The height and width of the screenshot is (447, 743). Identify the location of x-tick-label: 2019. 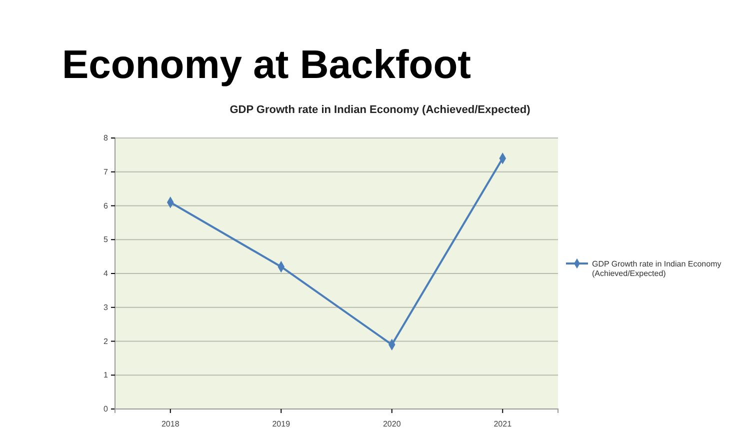
(281, 423).